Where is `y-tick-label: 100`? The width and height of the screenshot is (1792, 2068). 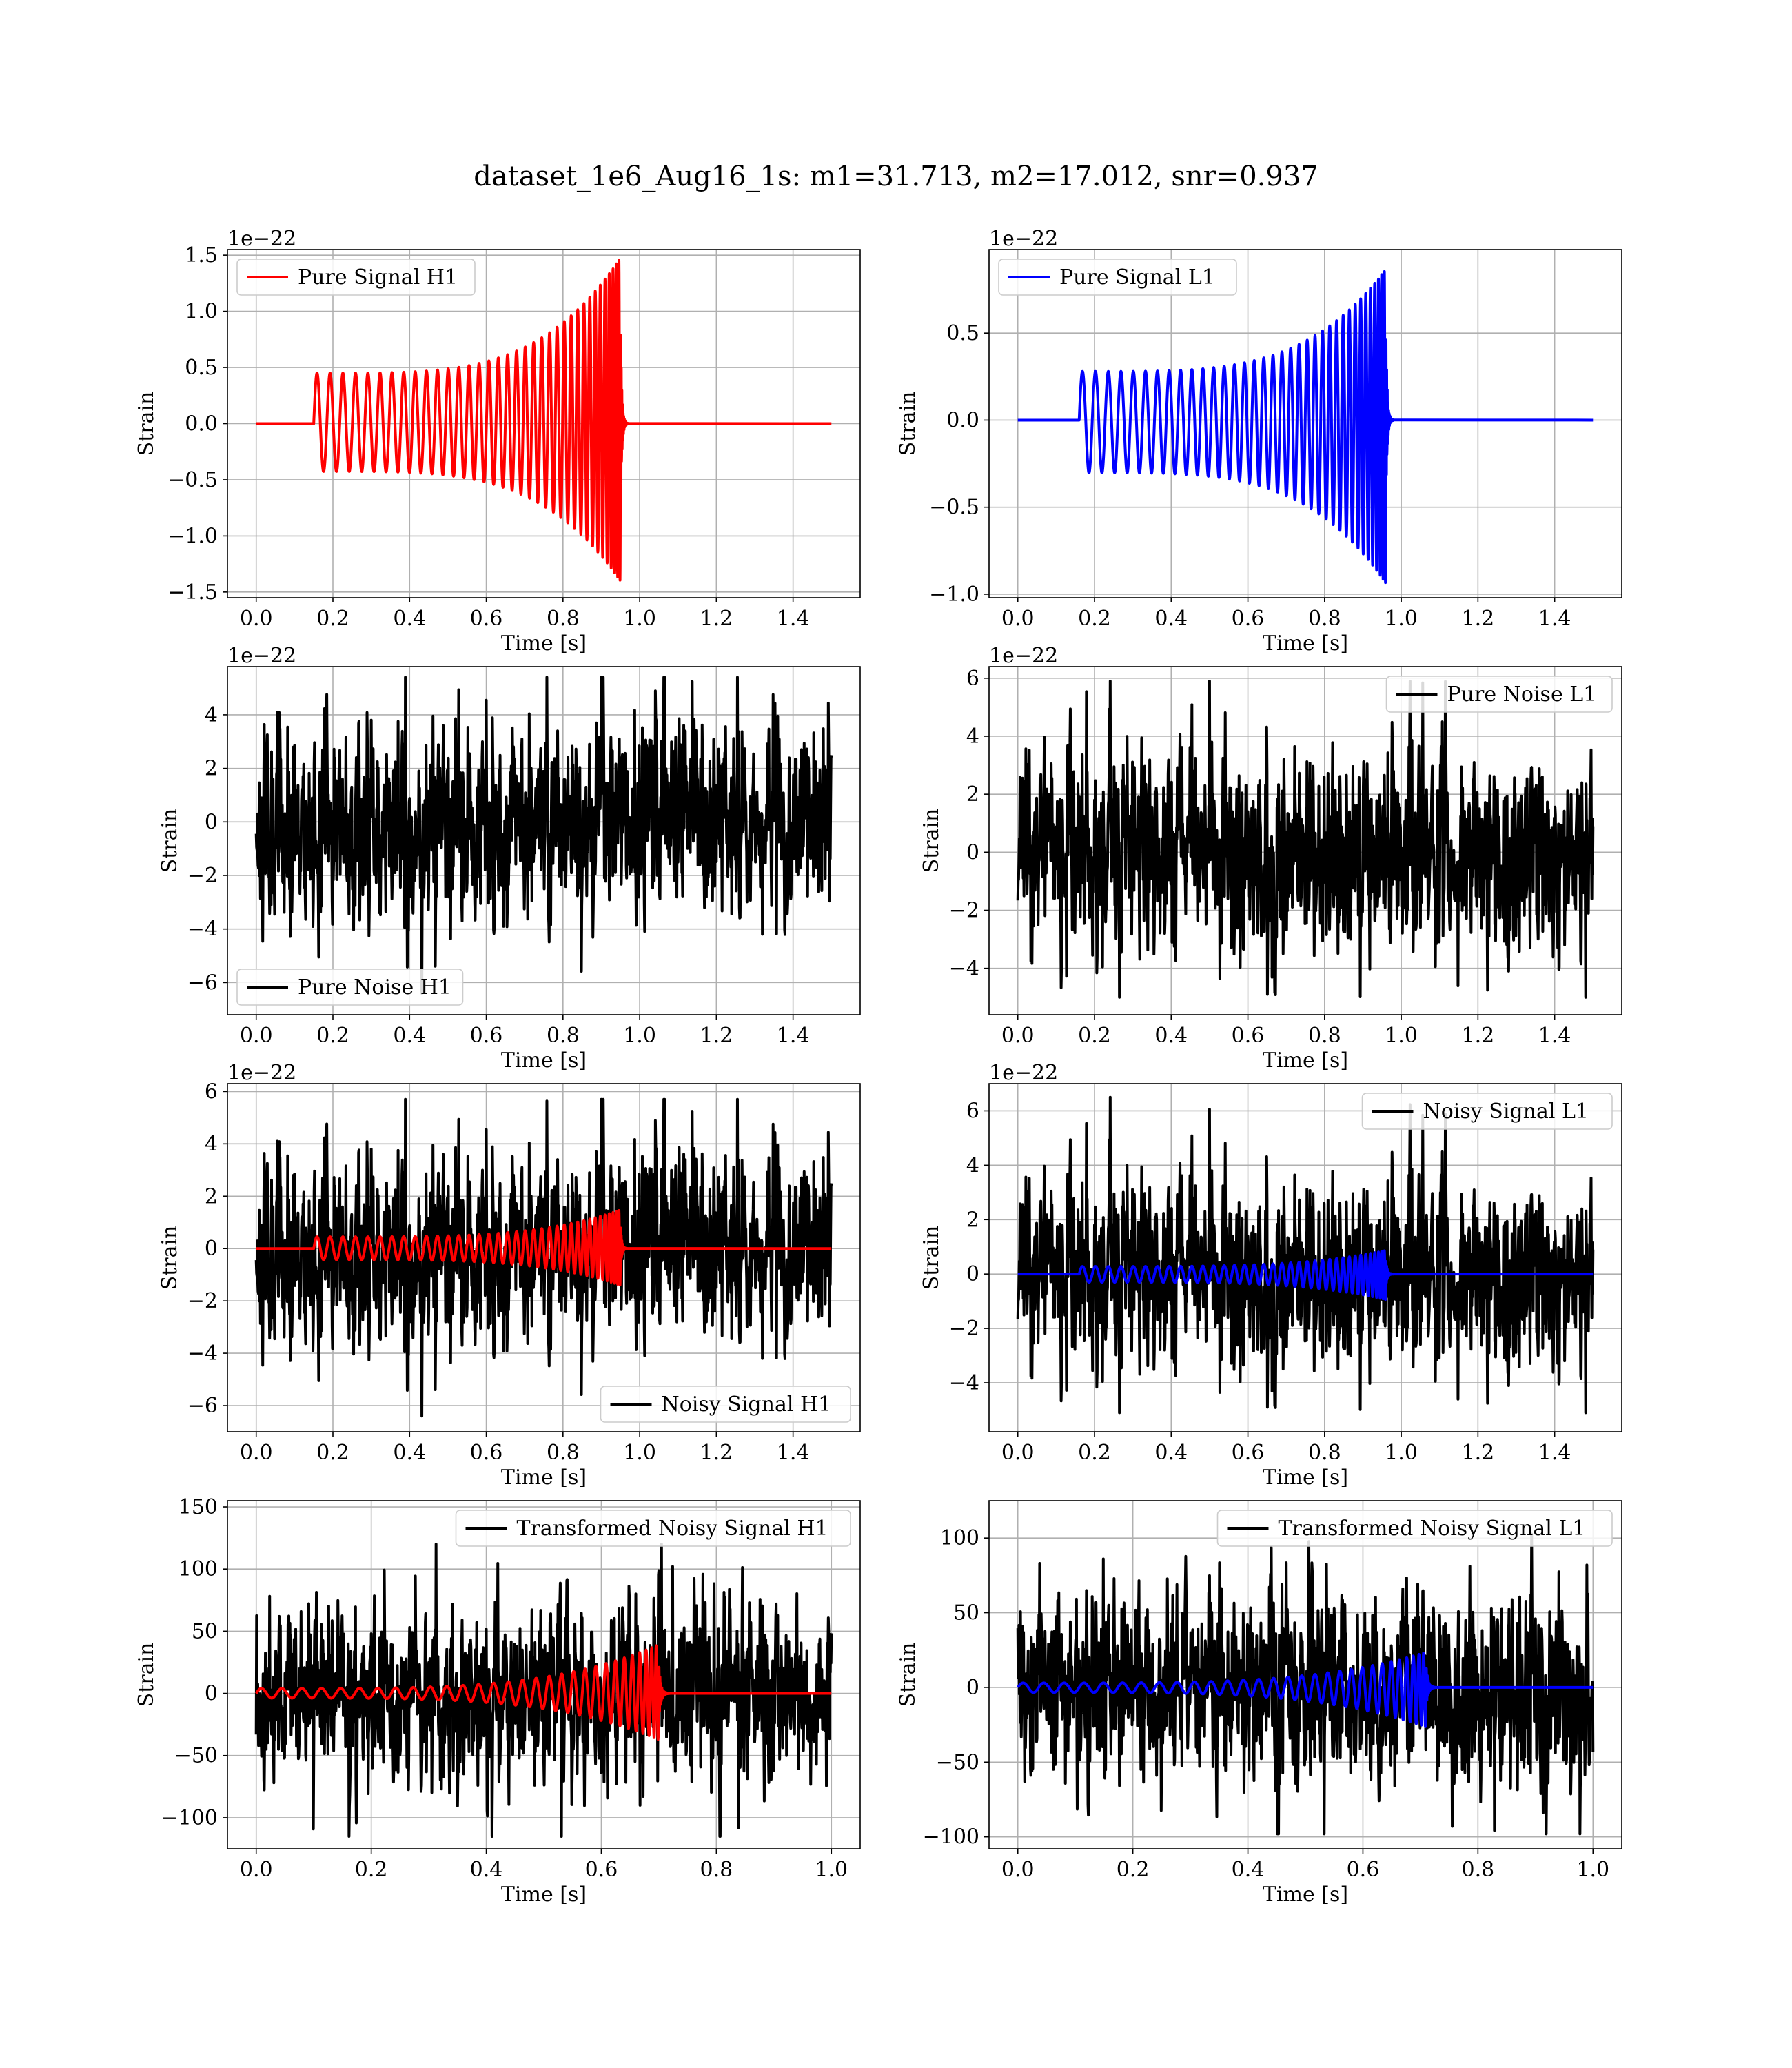 y-tick-label: 100 is located at coordinates (959, 1538).